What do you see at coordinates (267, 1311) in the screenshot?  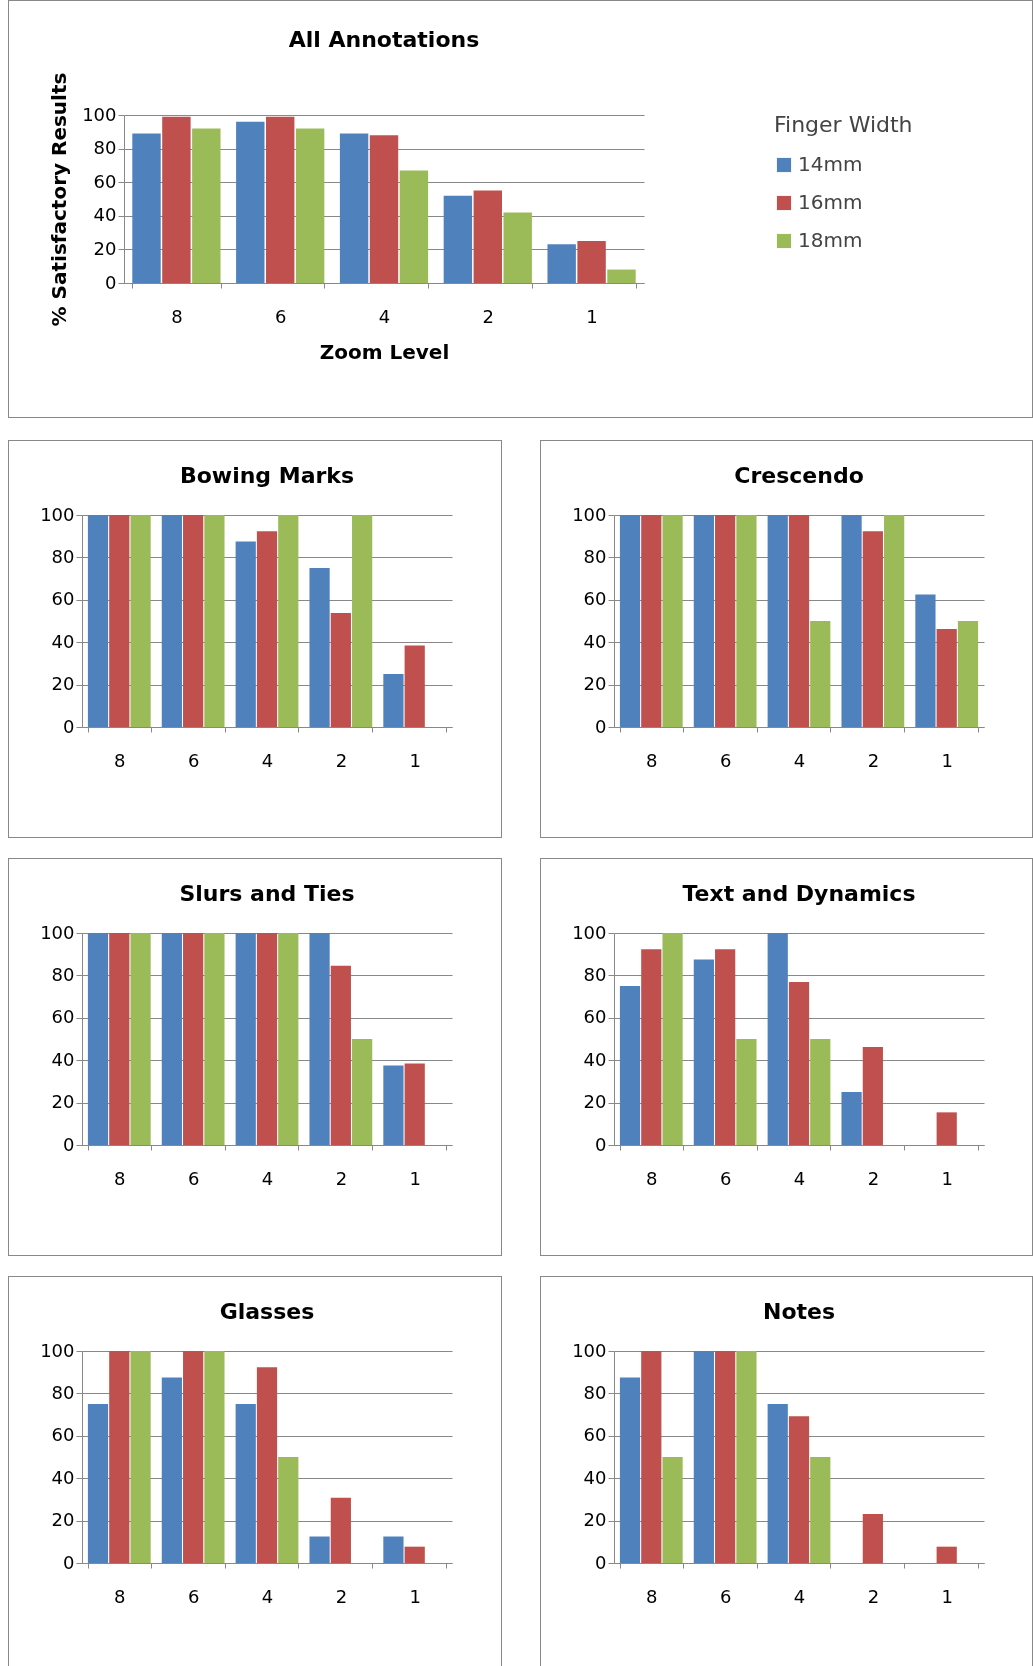 I see `chart-title: Glasses` at bounding box center [267, 1311].